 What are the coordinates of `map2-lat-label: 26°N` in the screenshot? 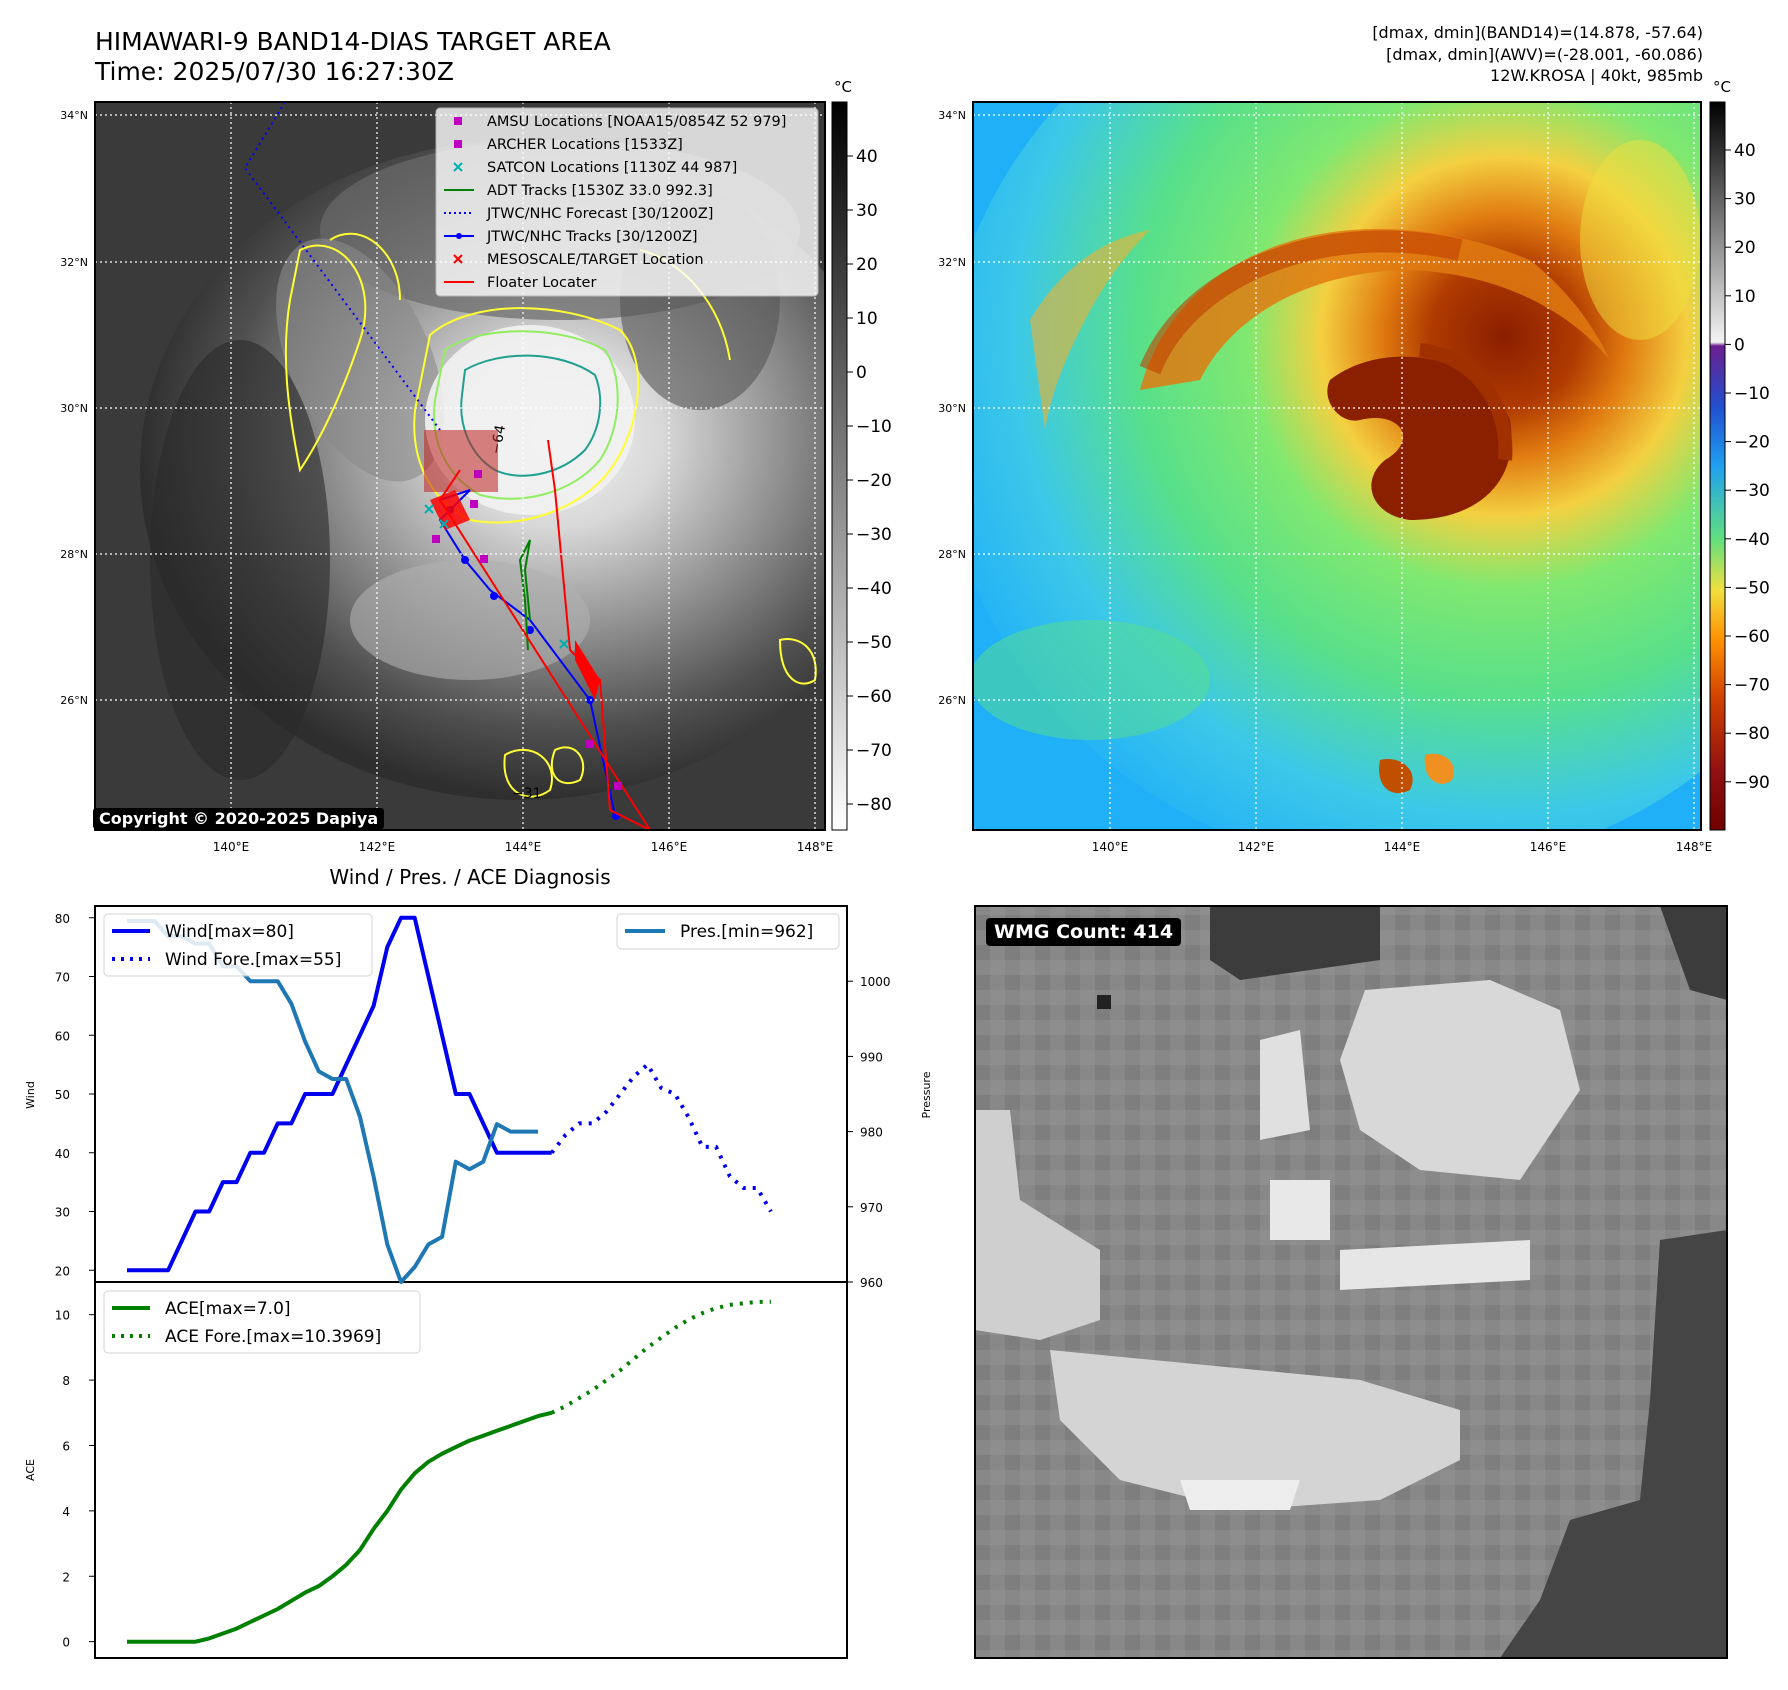 It's located at (952, 700).